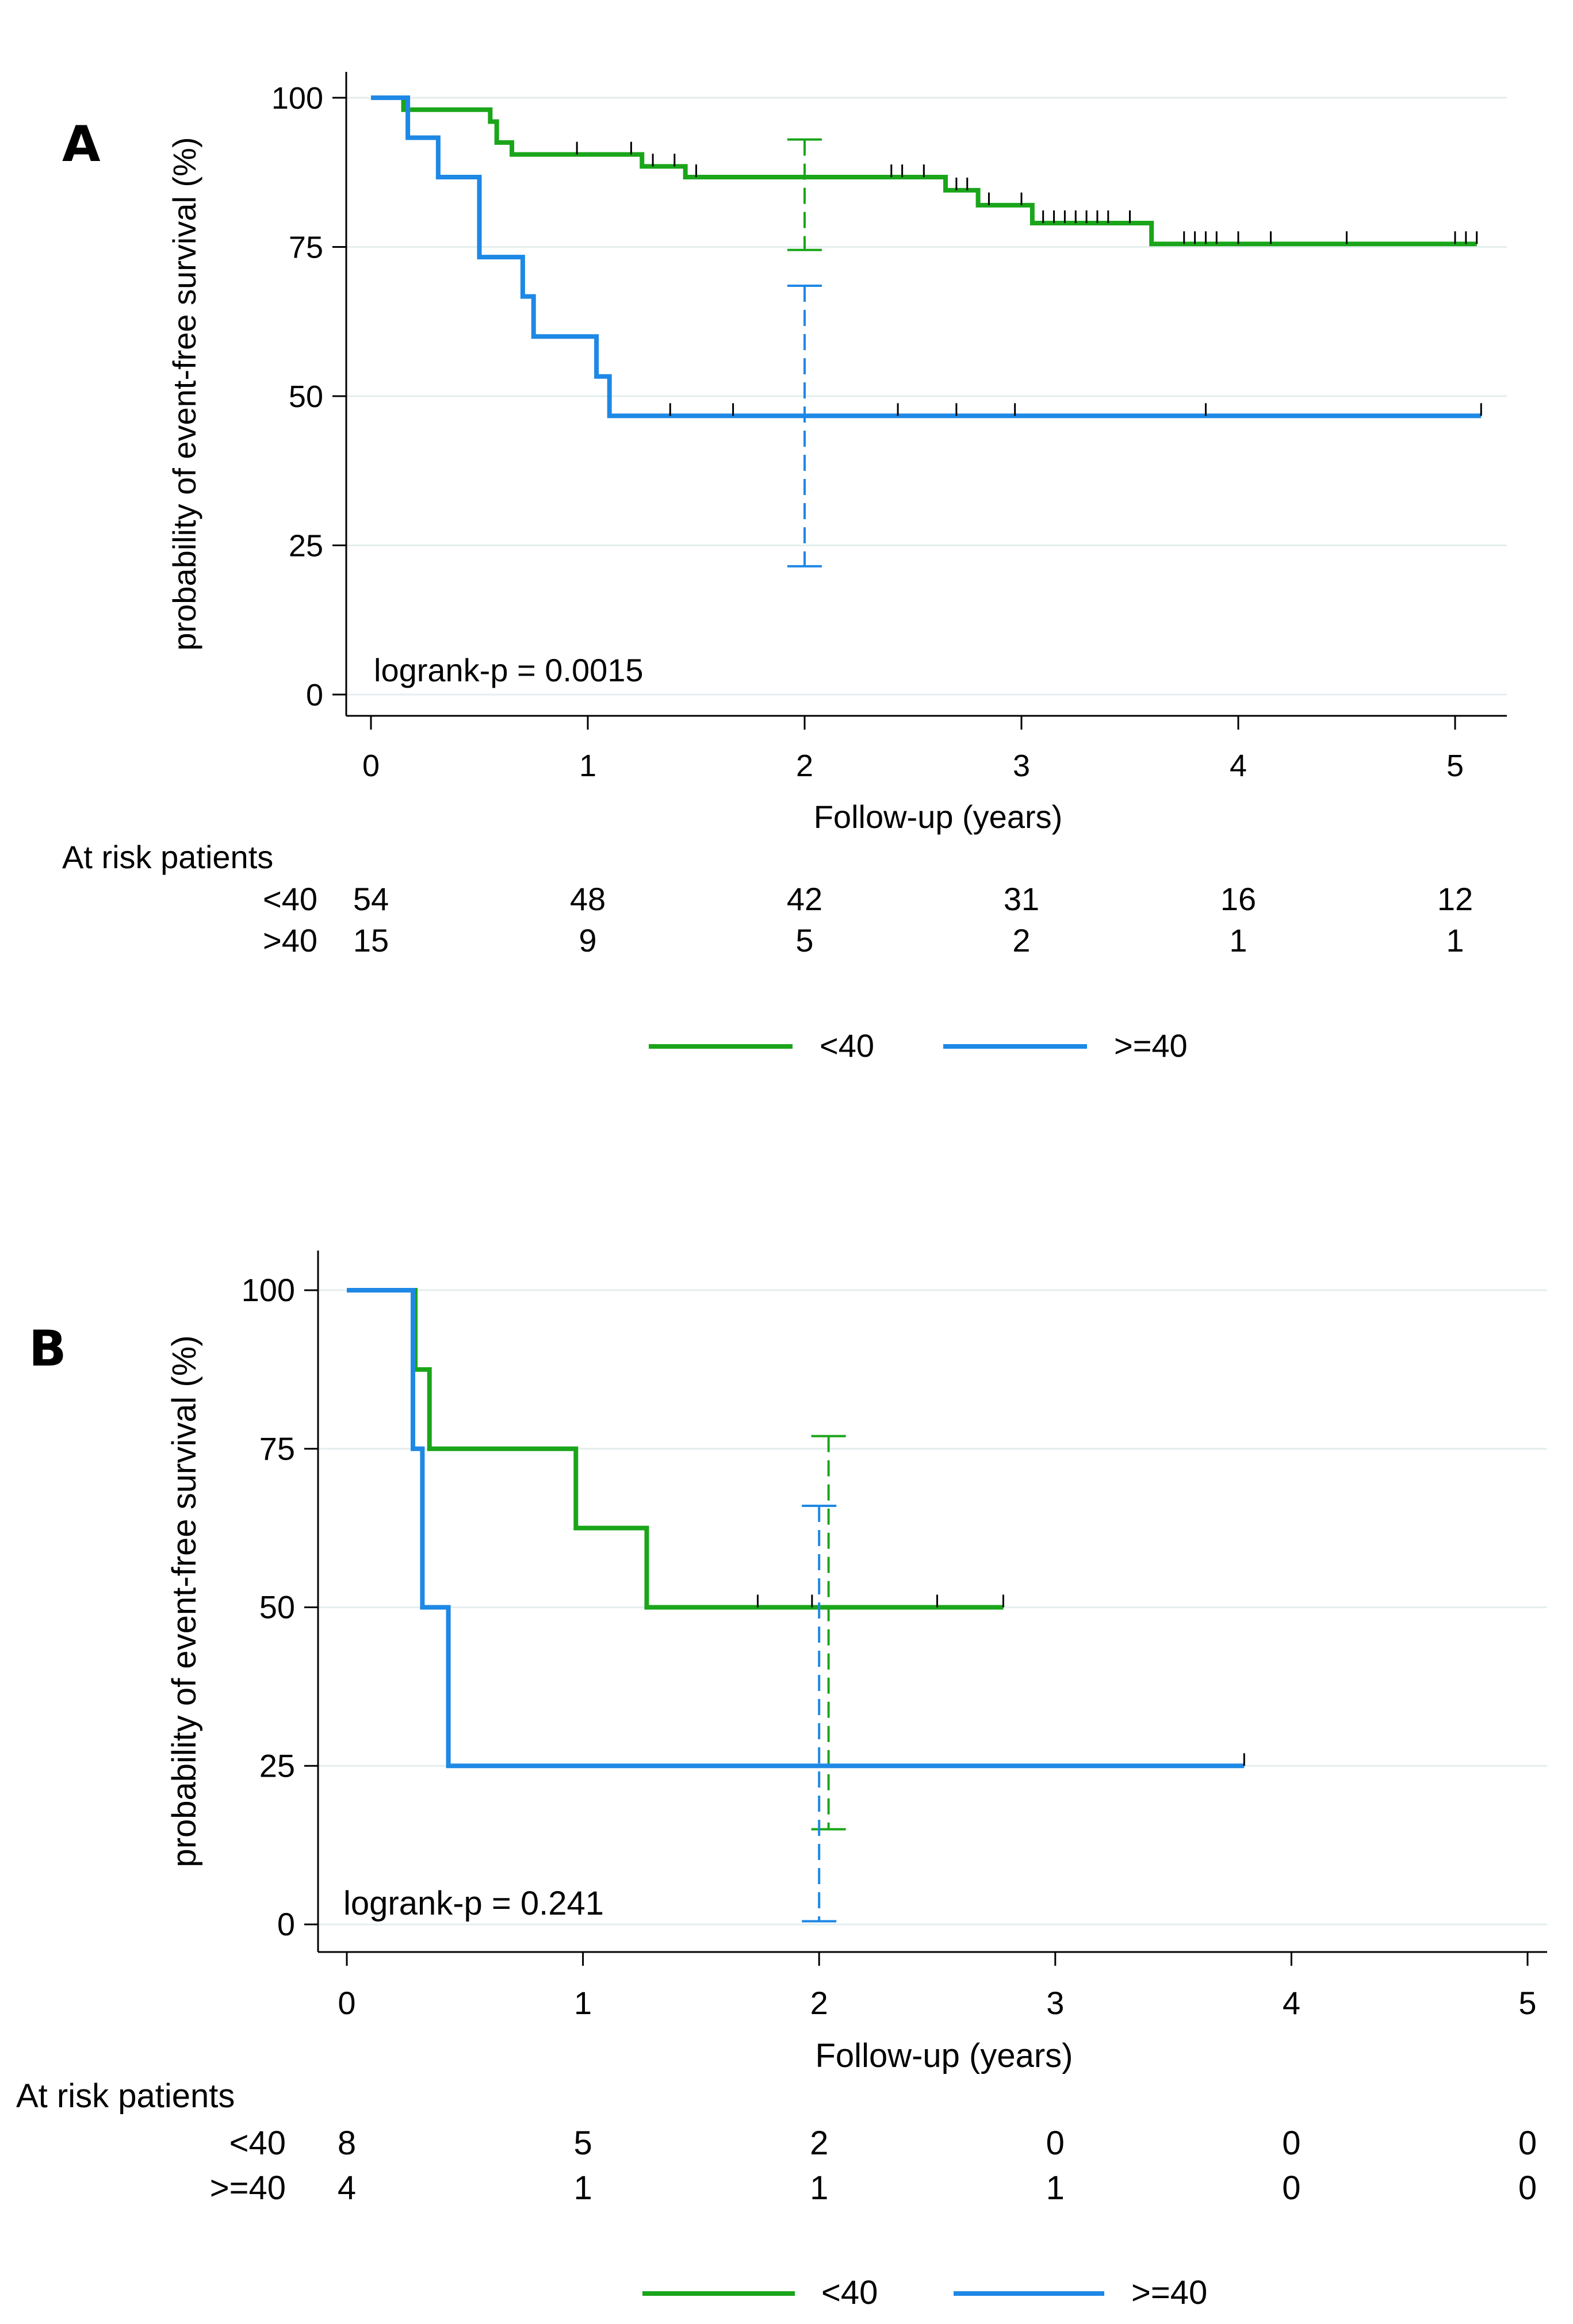  Describe the element at coordinates (587, 940) in the screenshot. I see `risk-count: 9` at that location.